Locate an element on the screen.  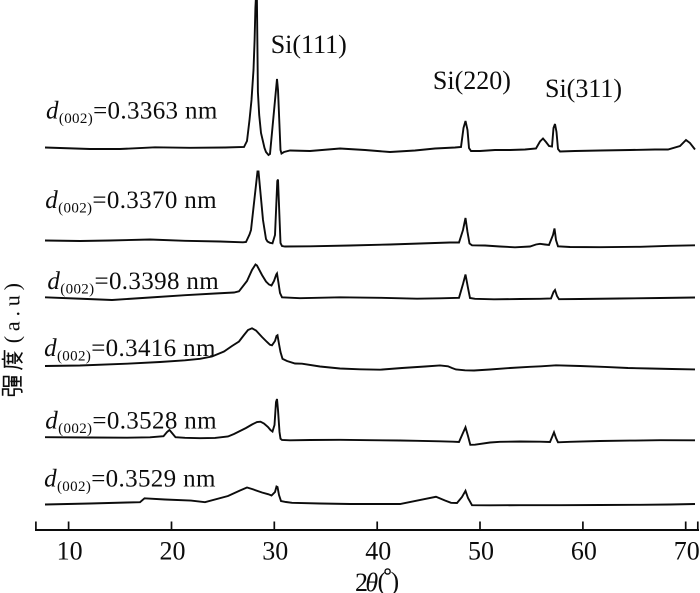
svg-text: d(002)=0.3370 nm is located at coordinates (131, 202).